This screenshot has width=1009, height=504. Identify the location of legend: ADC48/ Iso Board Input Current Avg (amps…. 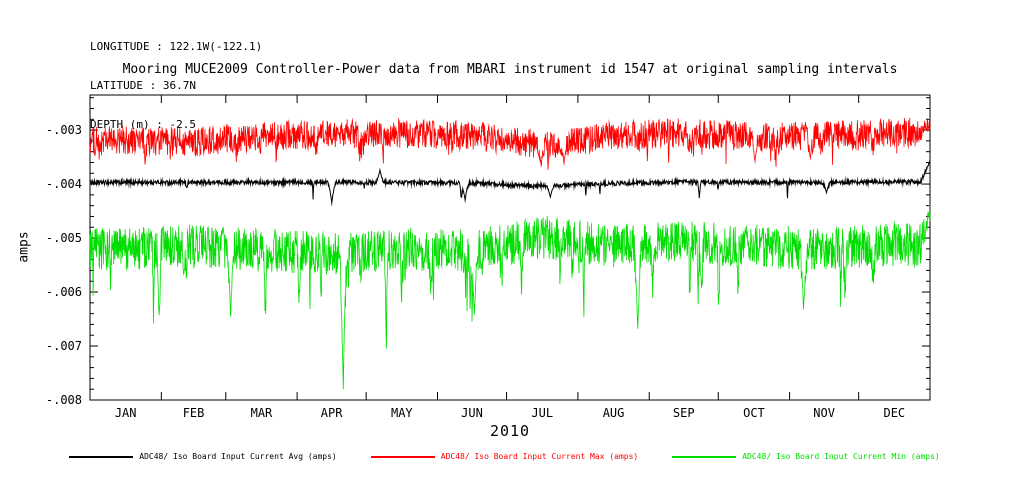
(504, 456).